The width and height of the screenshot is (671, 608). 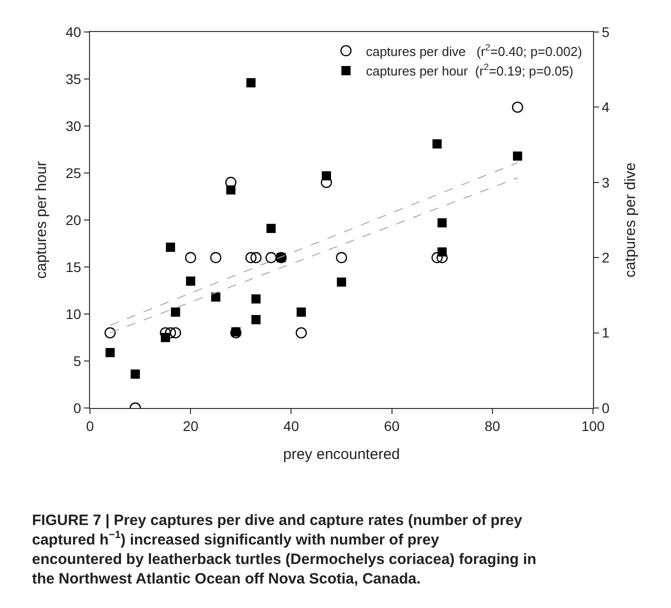 I want to click on x-tick-label: 60, so click(x=392, y=426).